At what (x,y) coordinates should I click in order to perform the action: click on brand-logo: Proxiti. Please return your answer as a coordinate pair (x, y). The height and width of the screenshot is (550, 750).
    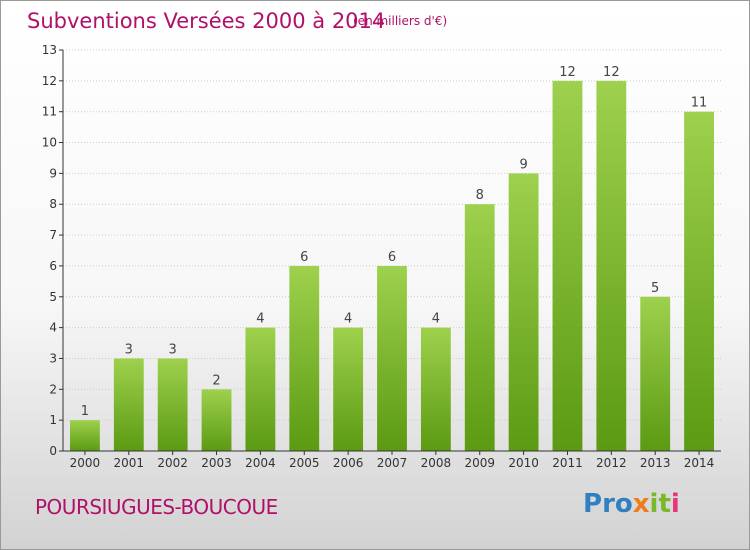
    Looking at the image, I should click on (631, 504).